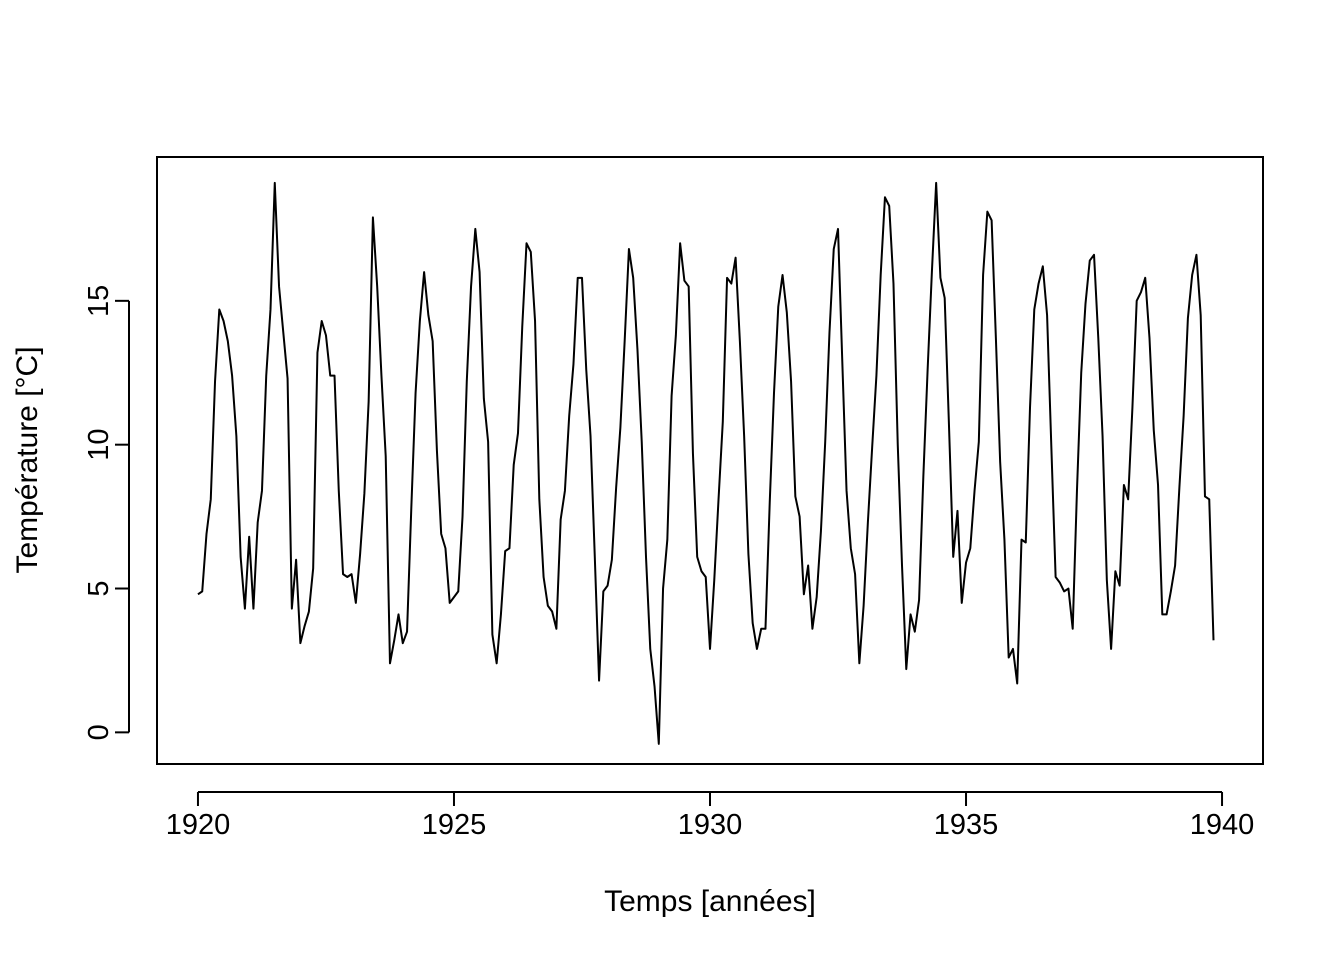 Image resolution: width=1344 pixels, height=960 pixels. What do you see at coordinates (454, 825) in the screenshot?
I see `x-tick-label: 1925` at bounding box center [454, 825].